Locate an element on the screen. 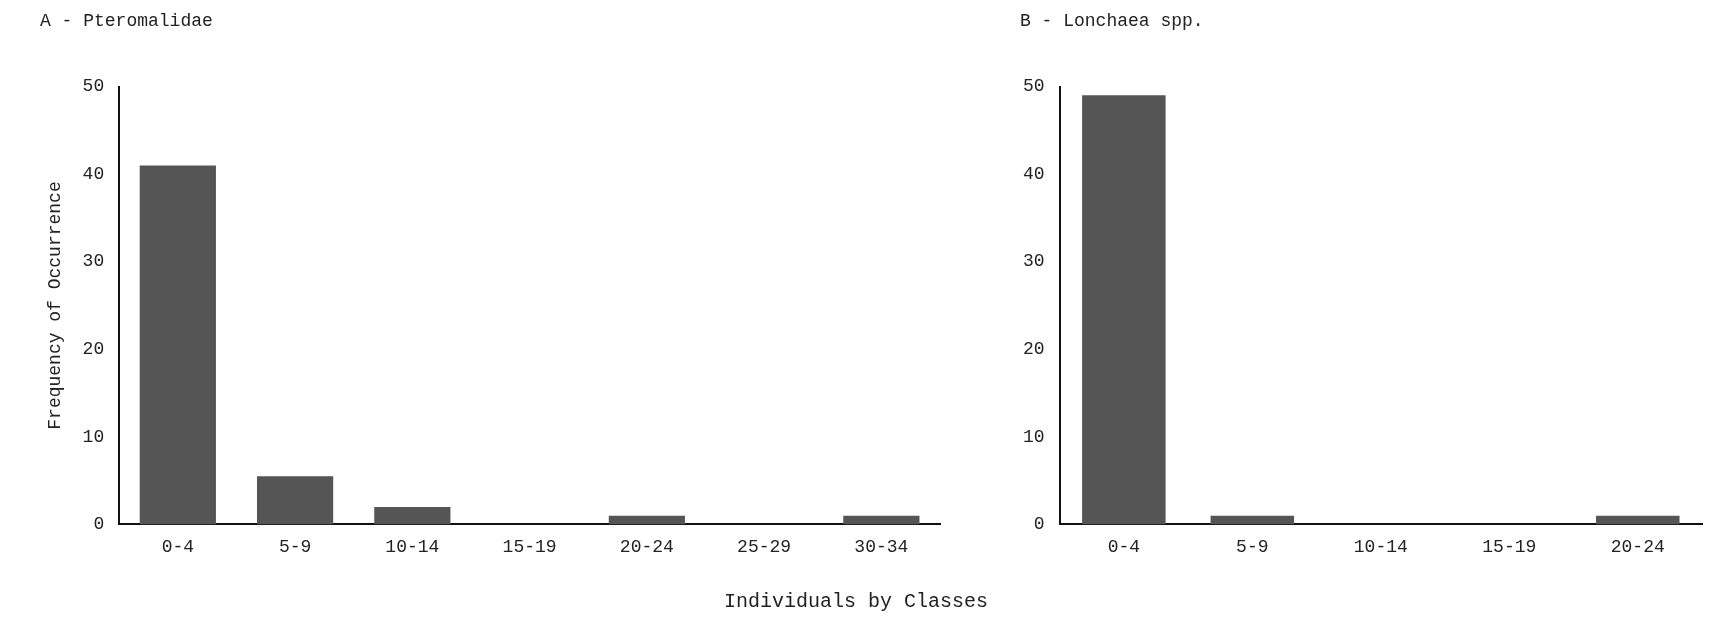 The image size is (1712, 644). x-tick-label: 30-34 is located at coordinates (881, 546).